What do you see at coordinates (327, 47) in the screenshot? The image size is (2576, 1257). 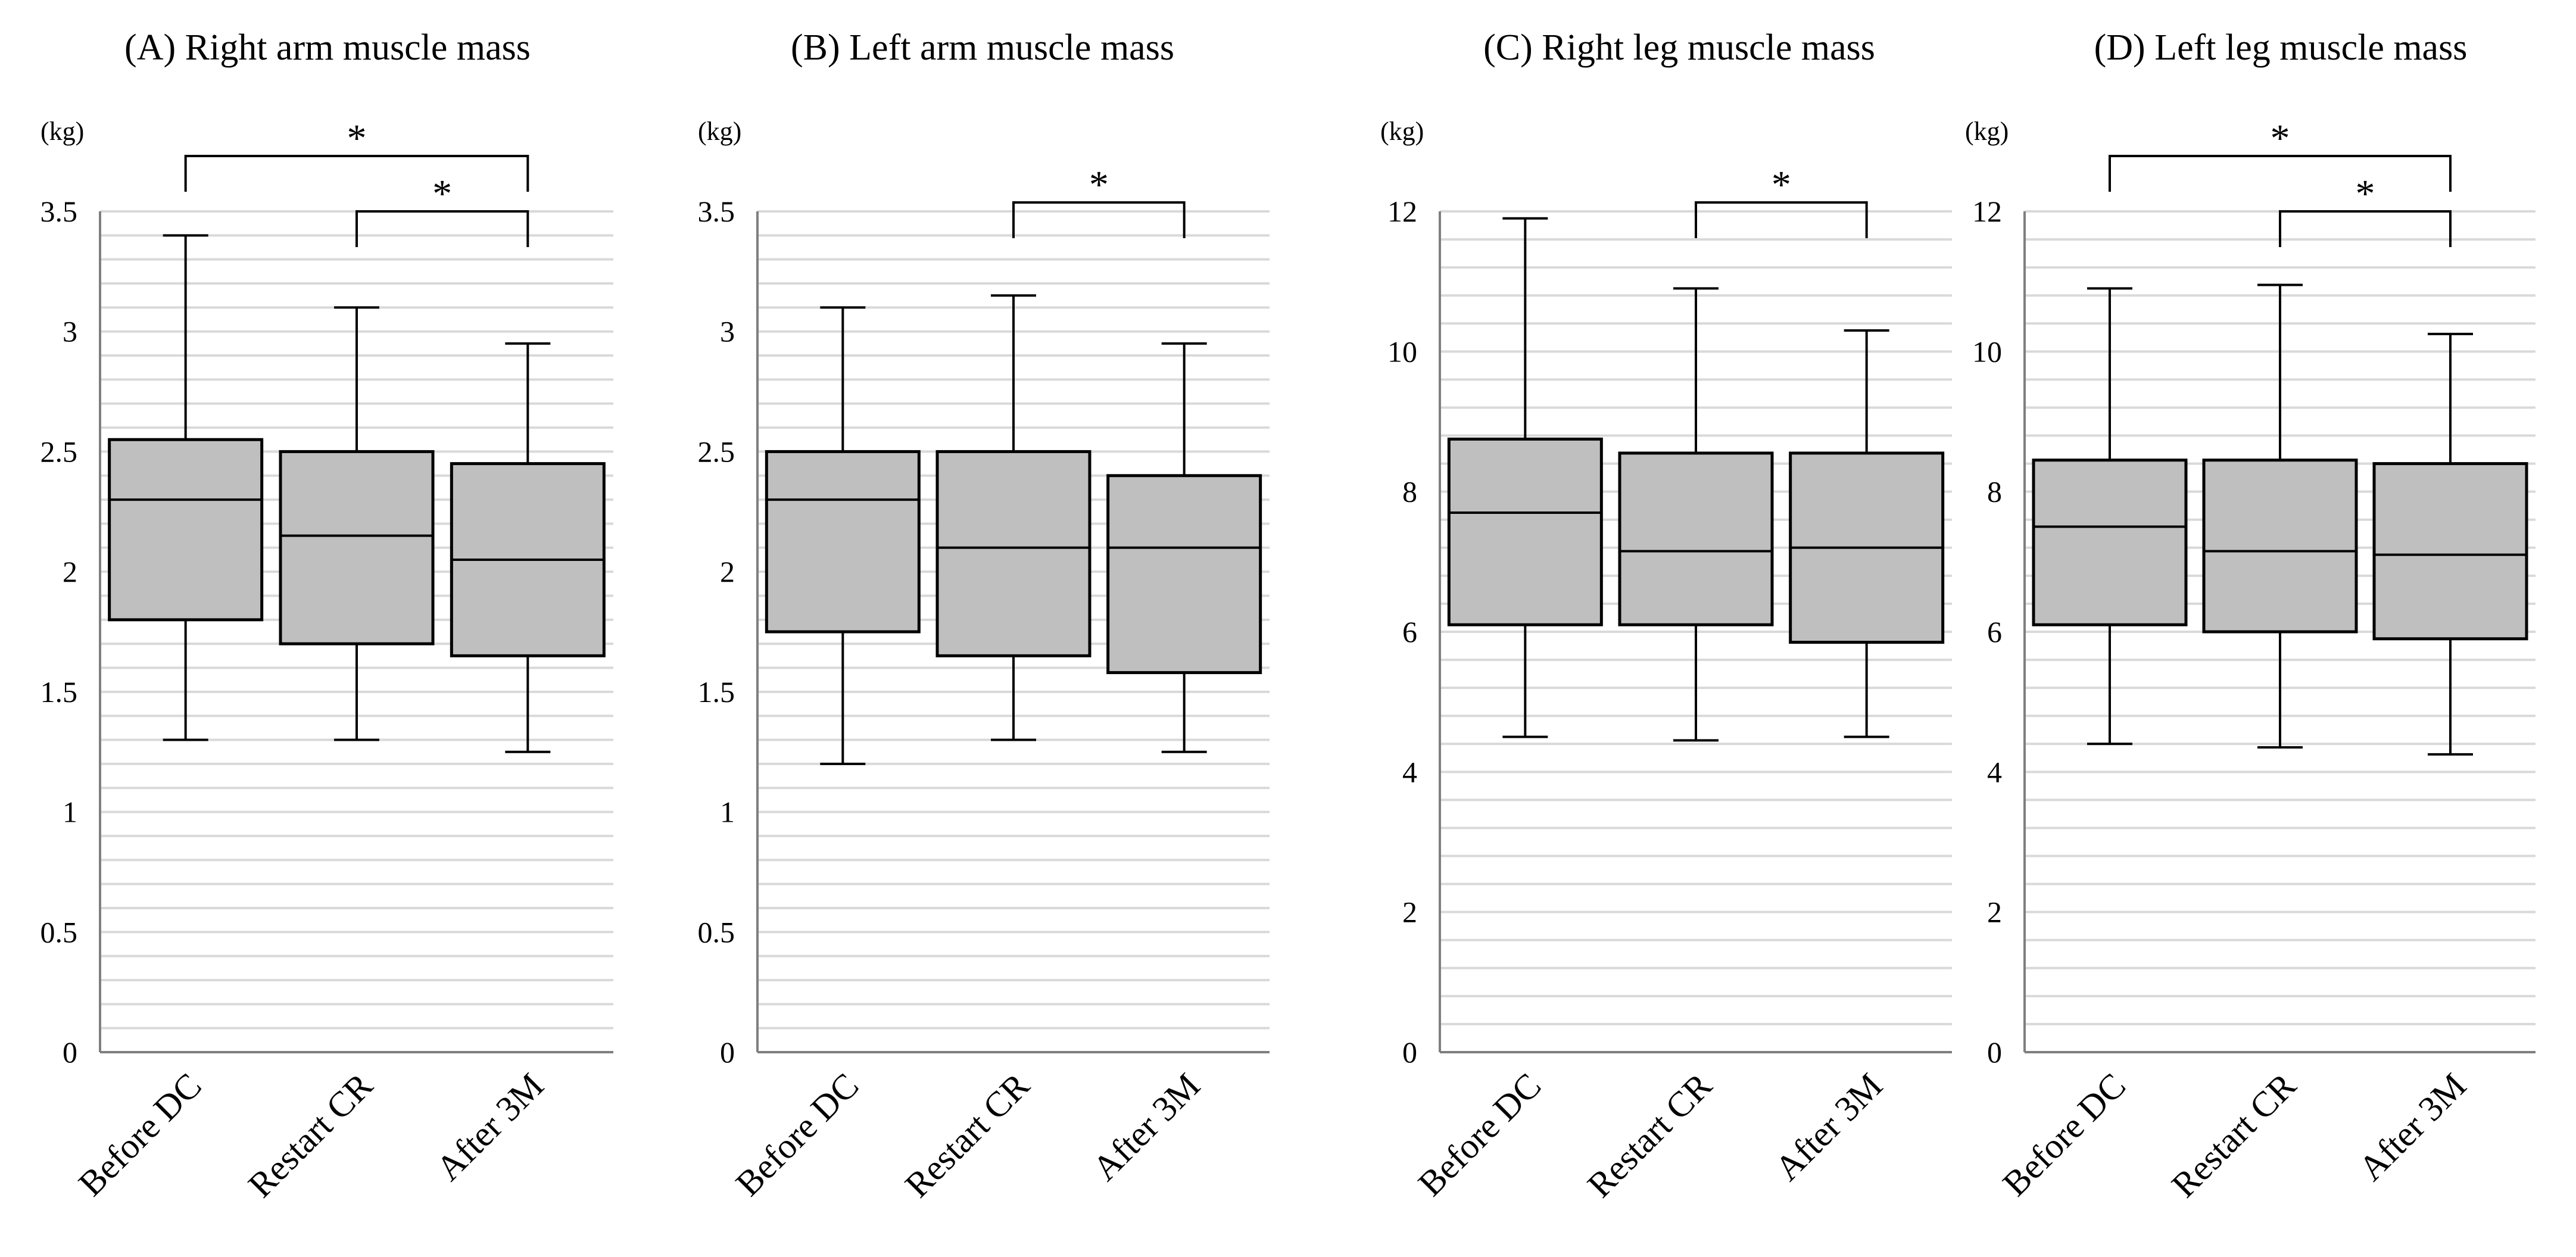 I see `chart-title: (A) Right arm muscle mass` at bounding box center [327, 47].